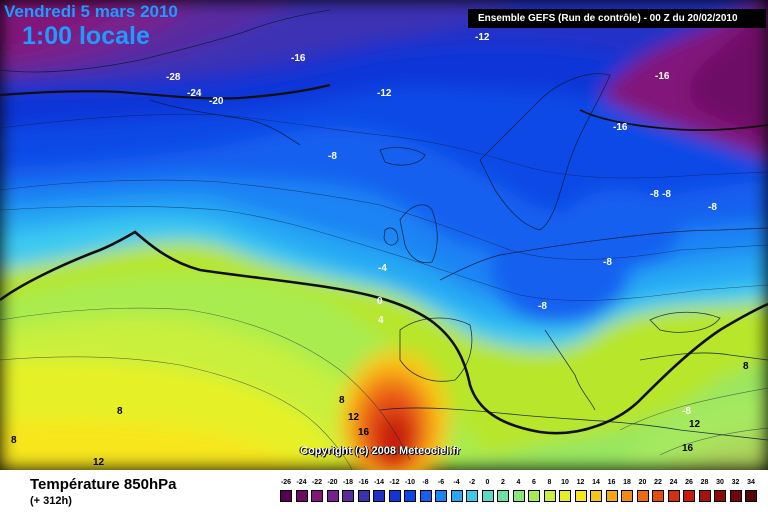 Image resolution: width=768 pixels, height=512 pixels. I want to click on legend-value: 32, so click(735, 482).